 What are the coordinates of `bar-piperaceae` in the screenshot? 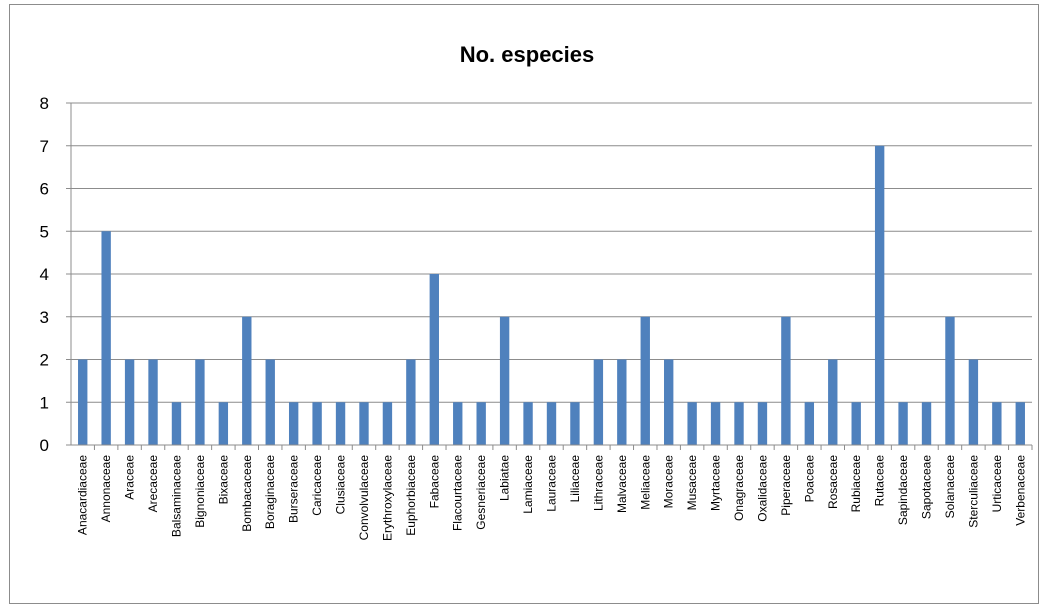 It's located at (786, 380).